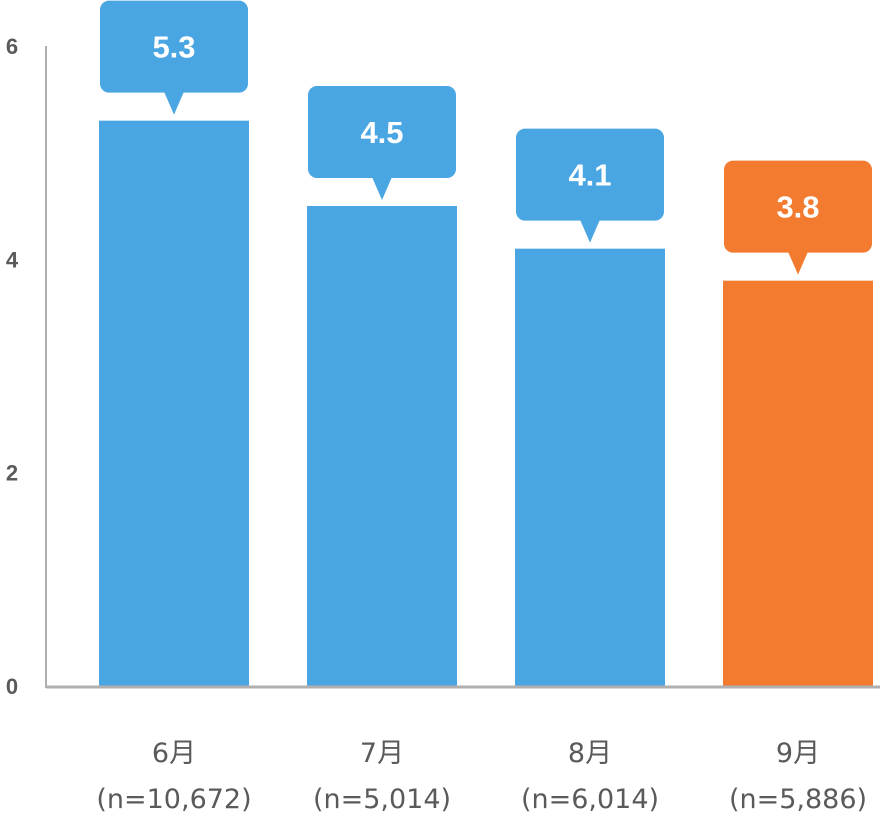 The image size is (885, 824). Describe the element at coordinates (382, 753) in the screenshot. I see `x-category-label: 7月` at that location.